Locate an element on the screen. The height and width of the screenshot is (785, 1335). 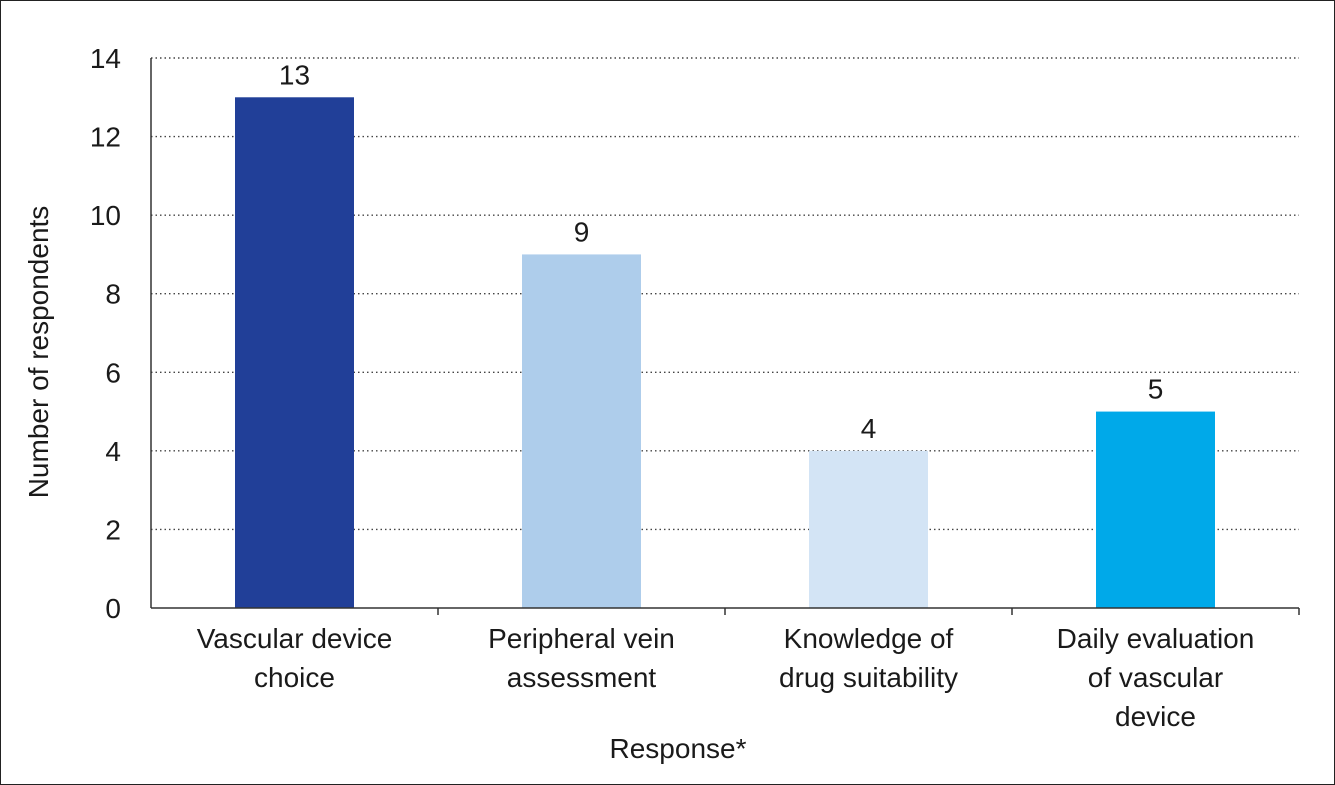
y-axis-title: Number of respondents is located at coordinates (38, 352).